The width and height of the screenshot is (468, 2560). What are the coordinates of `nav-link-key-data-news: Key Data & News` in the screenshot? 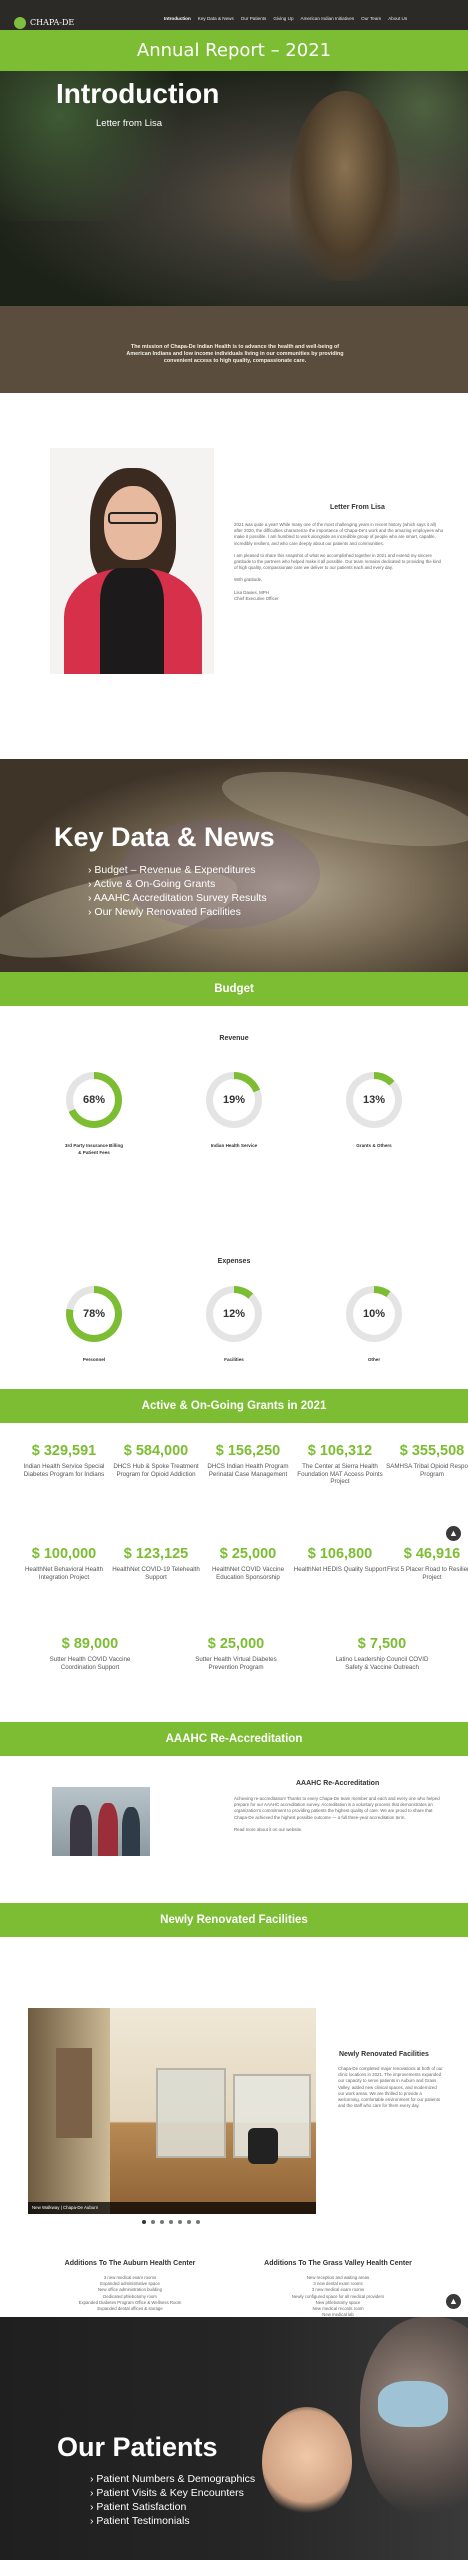 It's located at (215, 18).